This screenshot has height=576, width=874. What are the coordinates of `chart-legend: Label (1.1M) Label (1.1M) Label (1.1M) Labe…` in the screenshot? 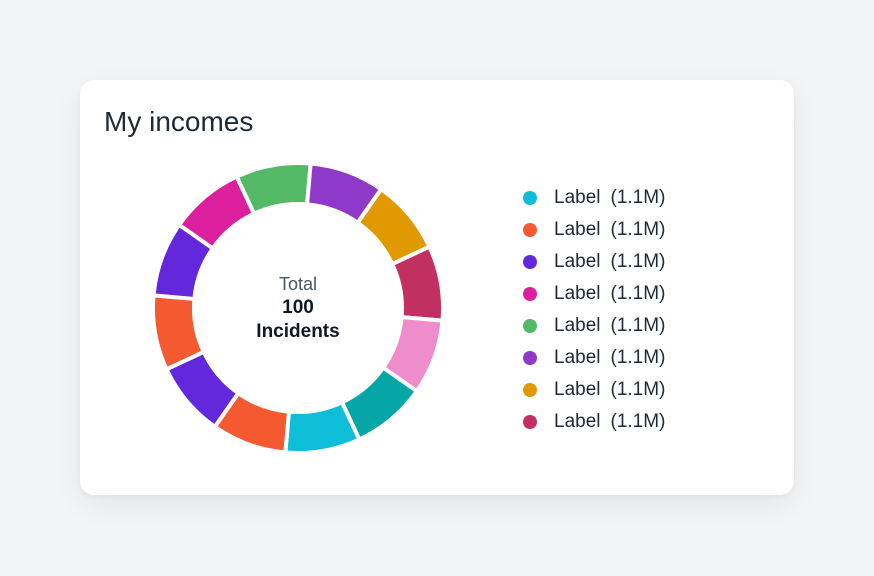 It's located at (594, 310).